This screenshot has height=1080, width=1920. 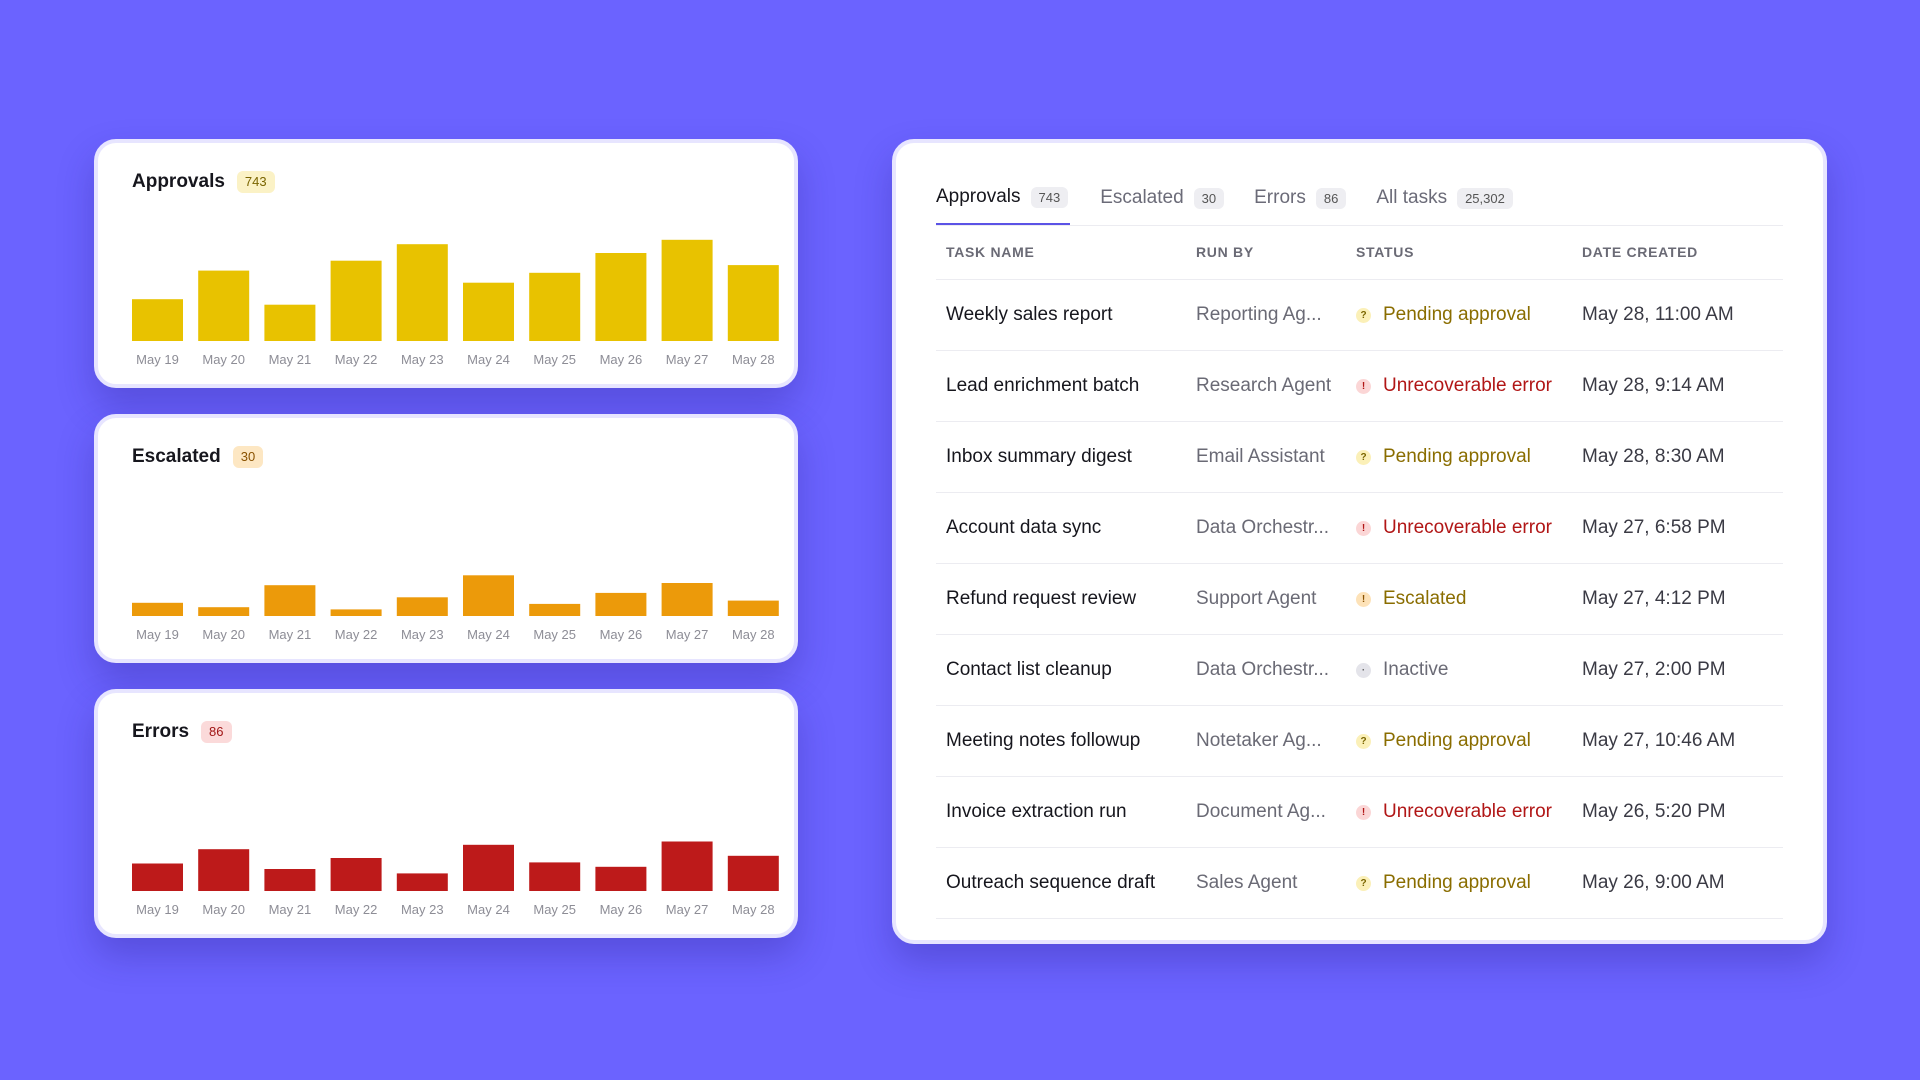 I want to click on tab-errors: Errors 86, so click(x=1300, y=198).